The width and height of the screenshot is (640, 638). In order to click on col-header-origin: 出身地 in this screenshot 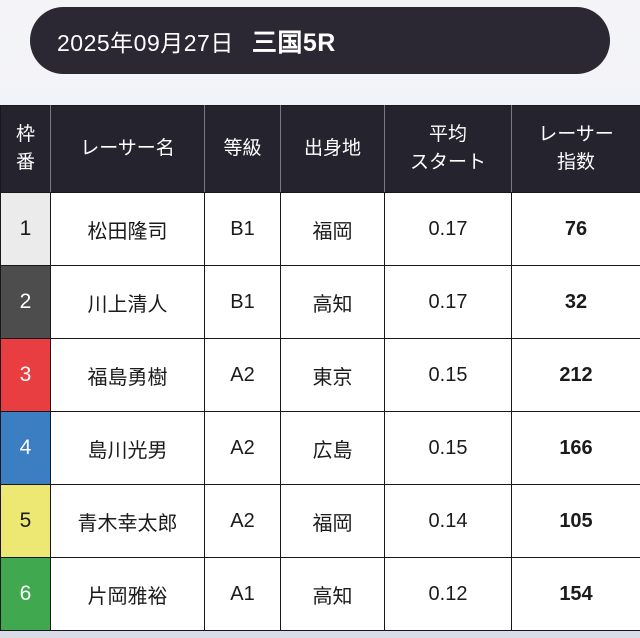, I will do `click(332, 149)`.